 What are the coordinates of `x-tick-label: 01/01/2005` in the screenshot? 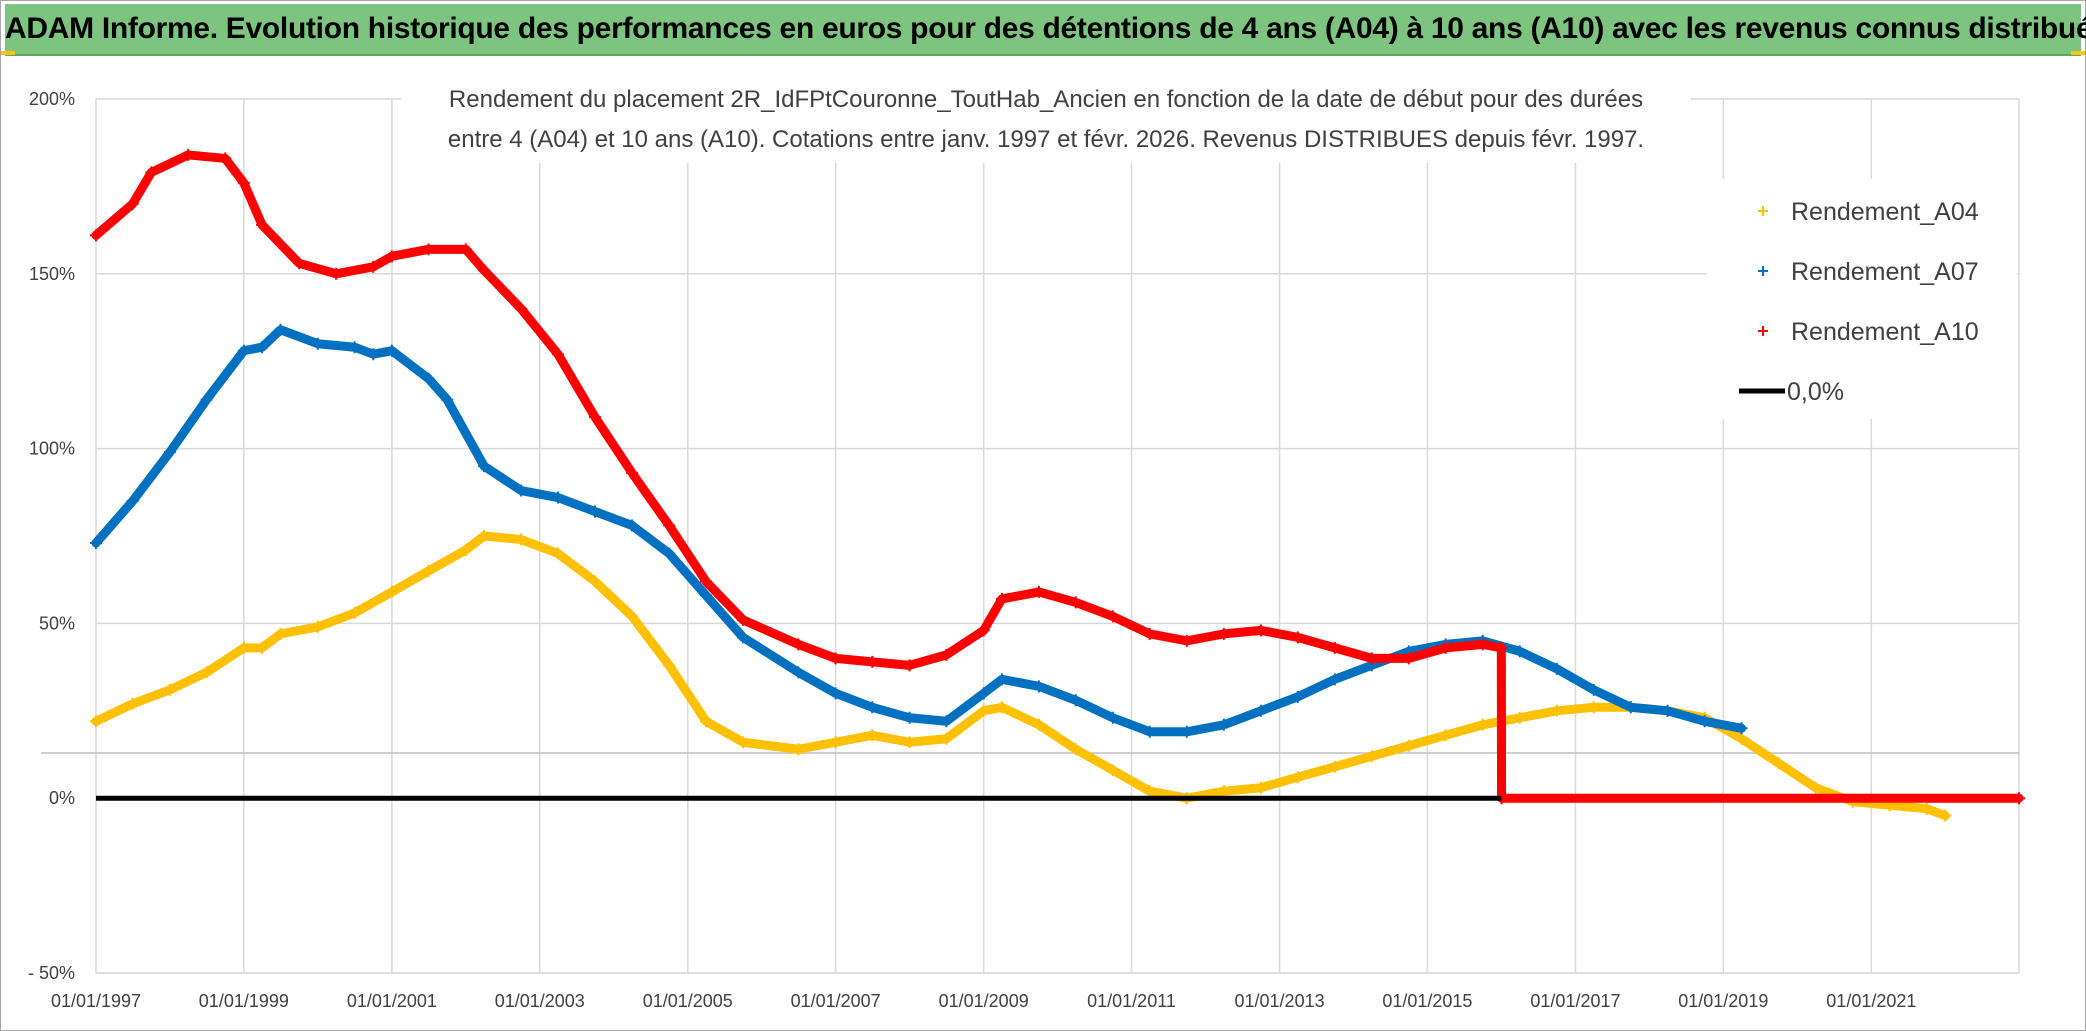 It's located at (688, 1001).